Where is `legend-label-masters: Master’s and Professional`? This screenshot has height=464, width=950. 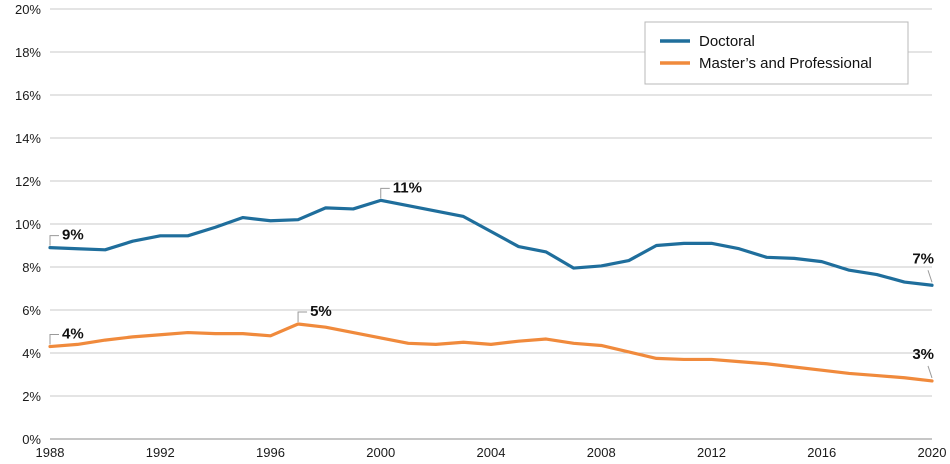 legend-label-masters: Master’s and Professional is located at coordinates (785, 63).